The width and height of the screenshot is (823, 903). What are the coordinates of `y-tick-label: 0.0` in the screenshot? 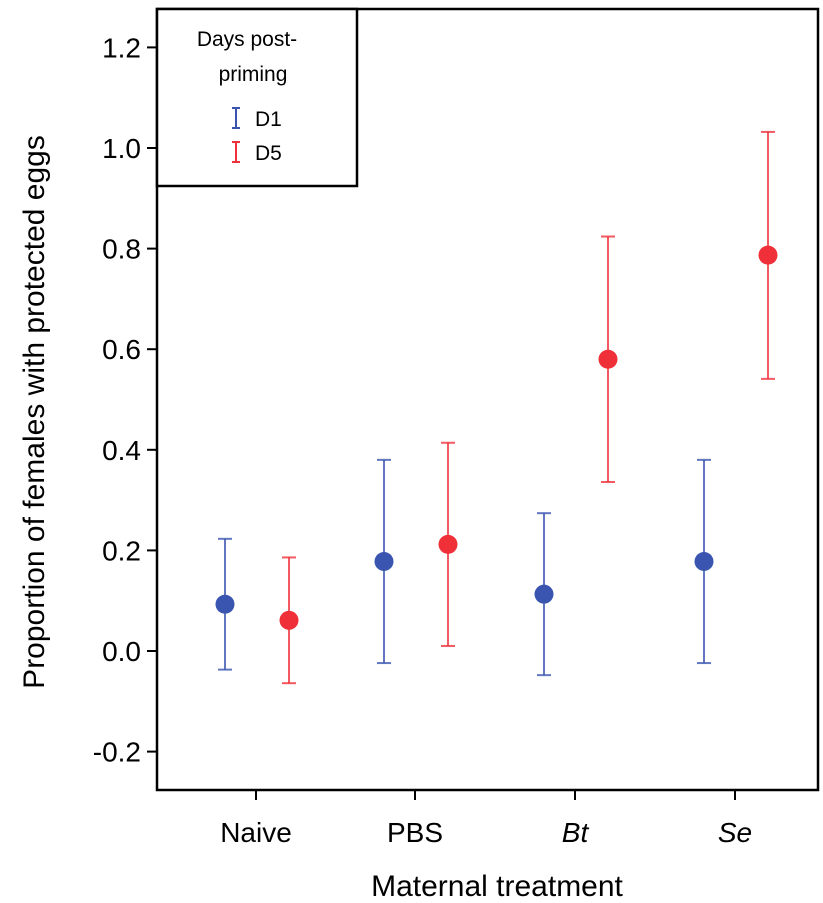 It's located at (121, 651).